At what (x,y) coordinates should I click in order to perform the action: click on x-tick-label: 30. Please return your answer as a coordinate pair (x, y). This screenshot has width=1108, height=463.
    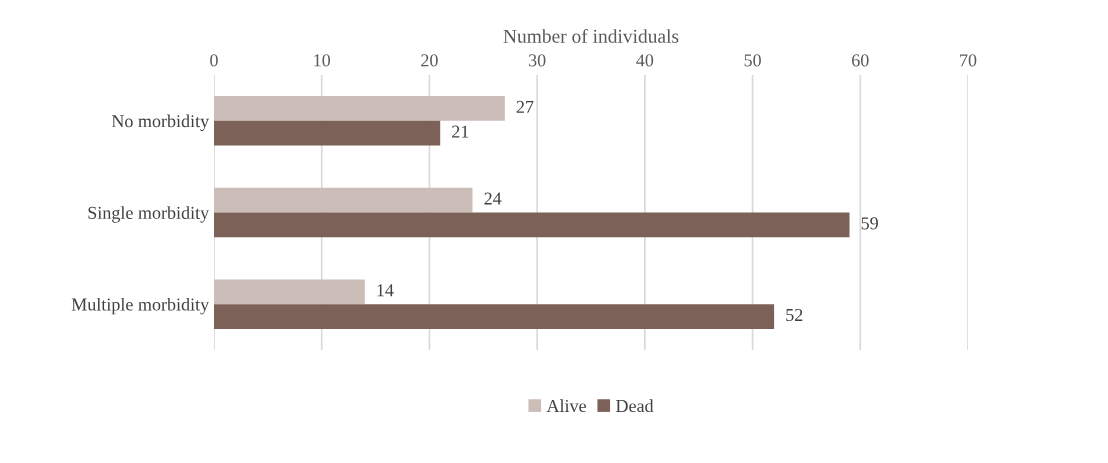
    Looking at the image, I should click on (537, 60).